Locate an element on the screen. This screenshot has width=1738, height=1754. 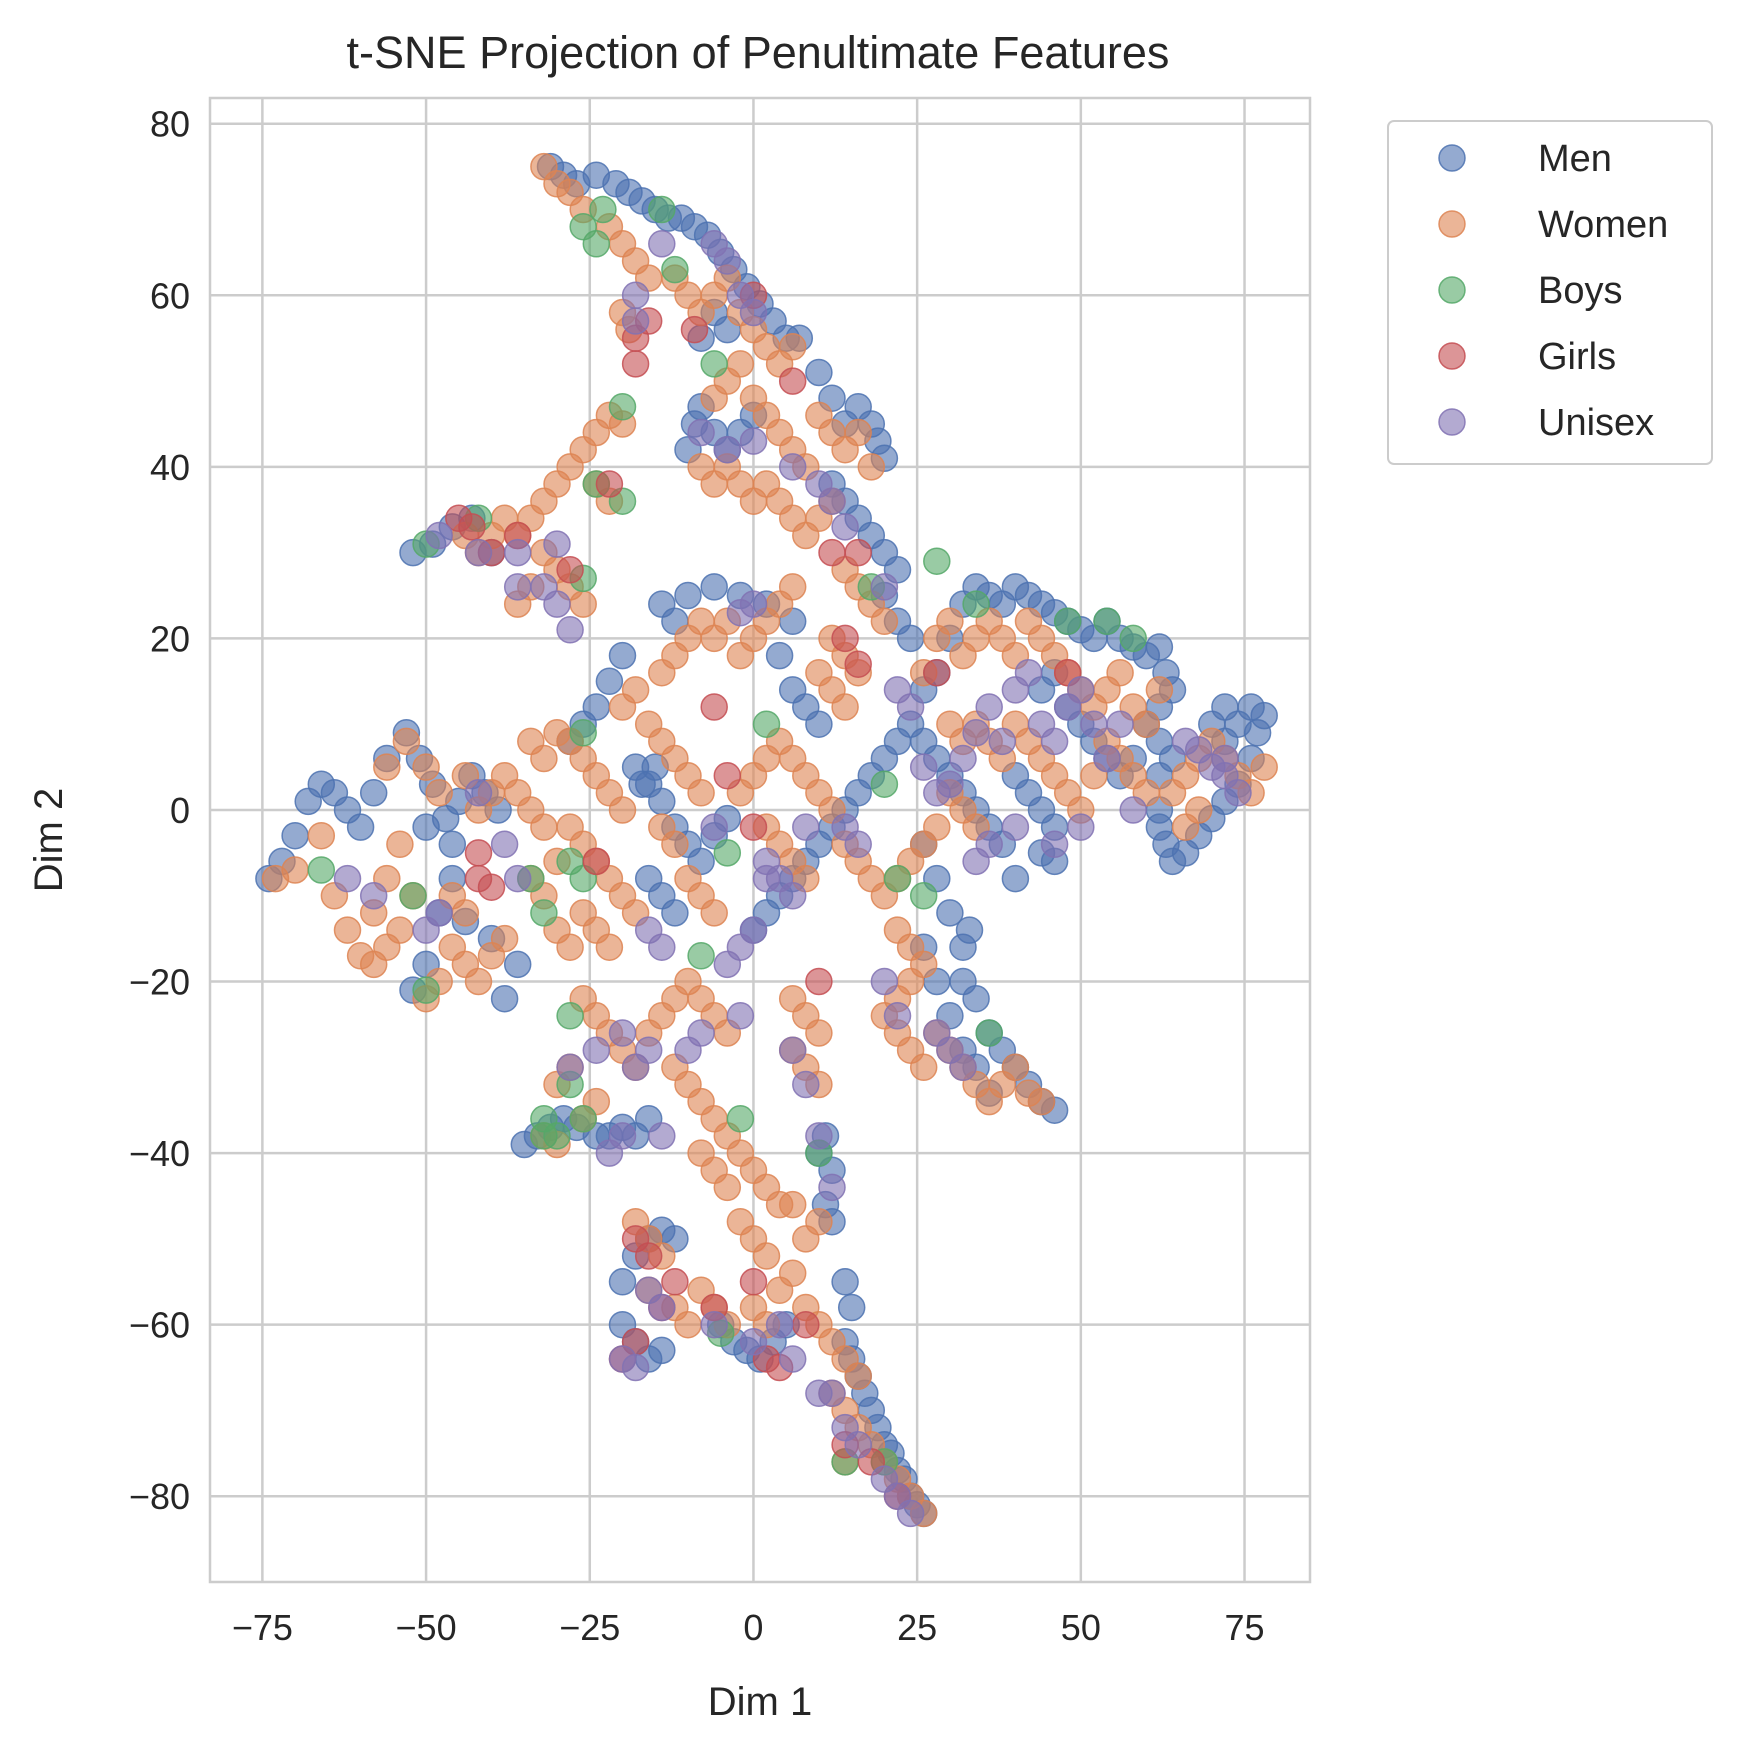
x-tick-label: 25 is located at coordinates (917, 1627).